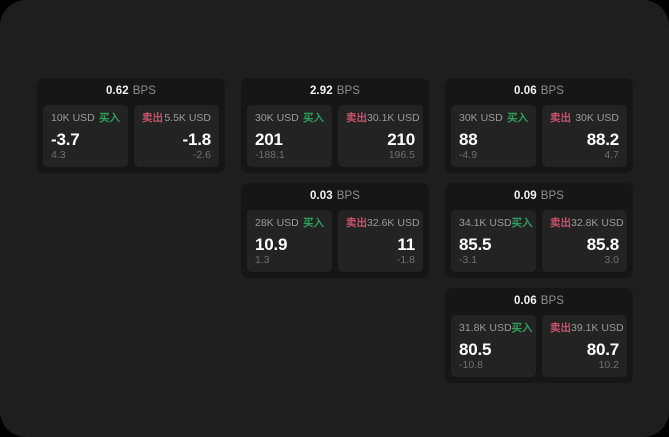  What do you see at coordinates (335, 196) in the screenshot?
I see `card-header: 0.03 BPS` at bounding box center [335, 196].